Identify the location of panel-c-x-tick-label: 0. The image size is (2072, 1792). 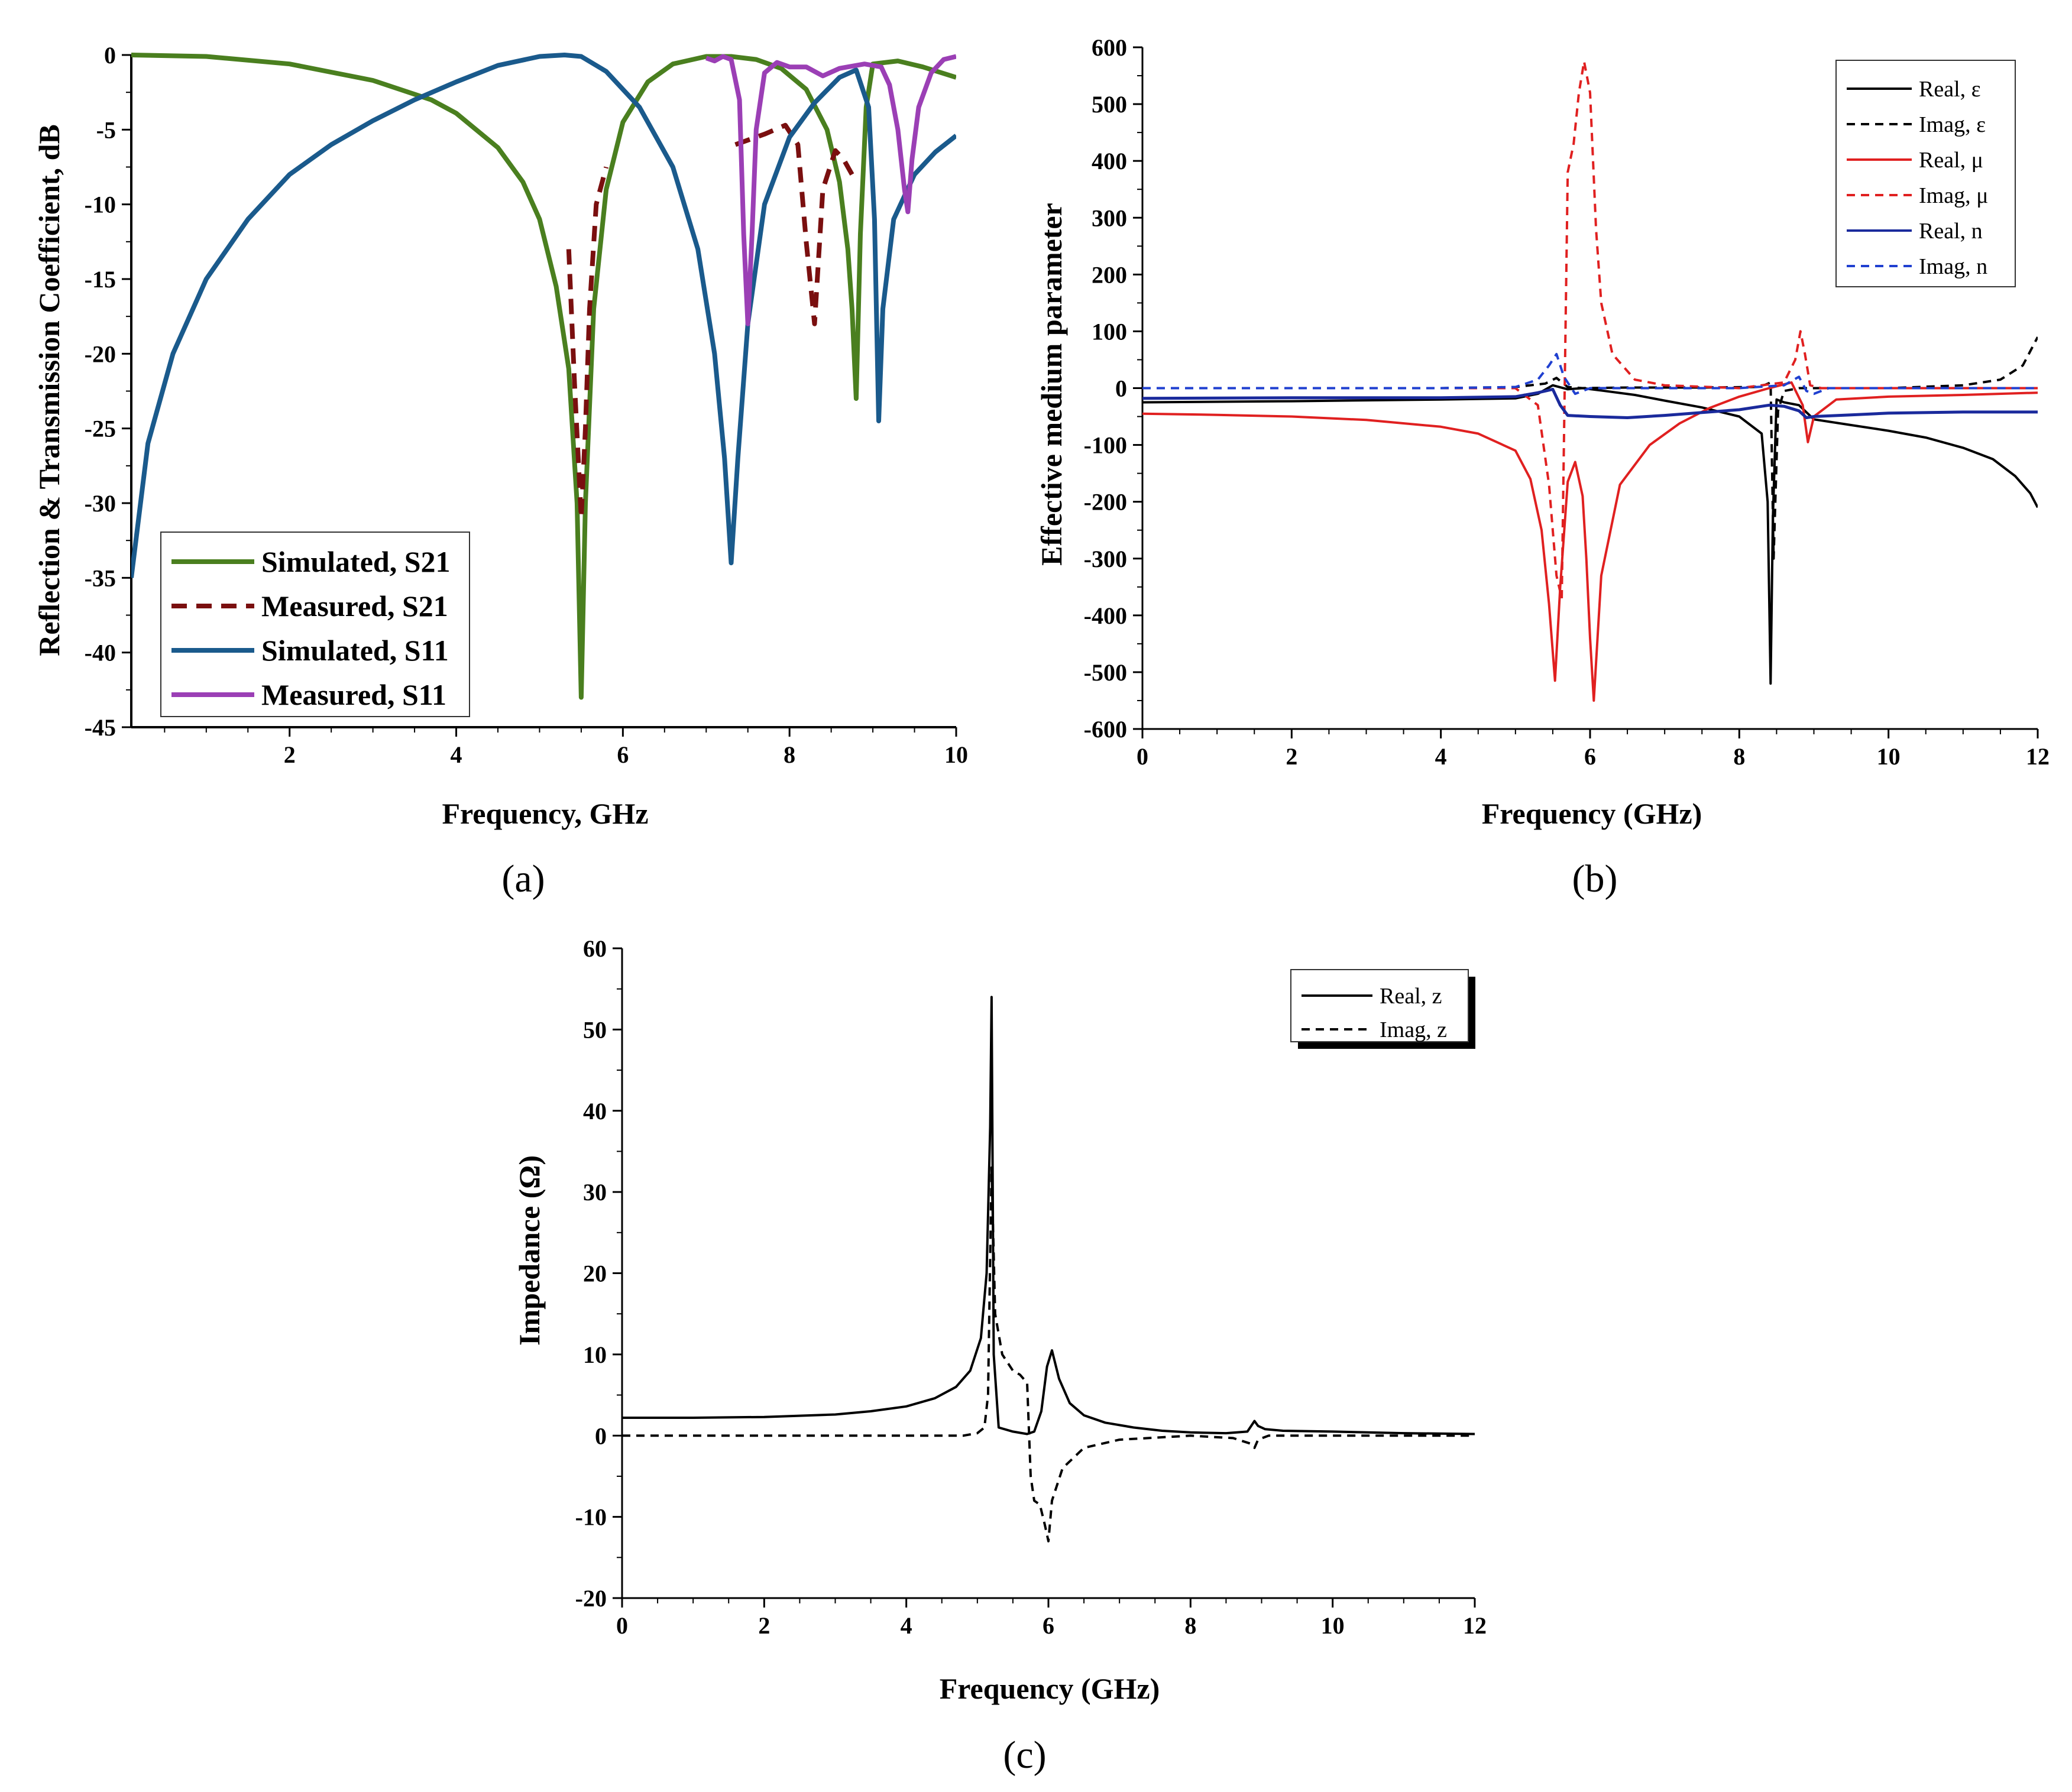
(622, 1625).